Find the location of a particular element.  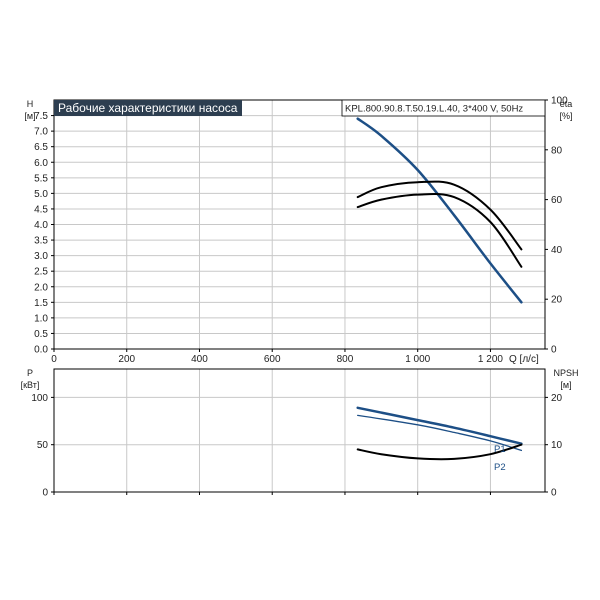

model-box is located at coordinates (443, 108).